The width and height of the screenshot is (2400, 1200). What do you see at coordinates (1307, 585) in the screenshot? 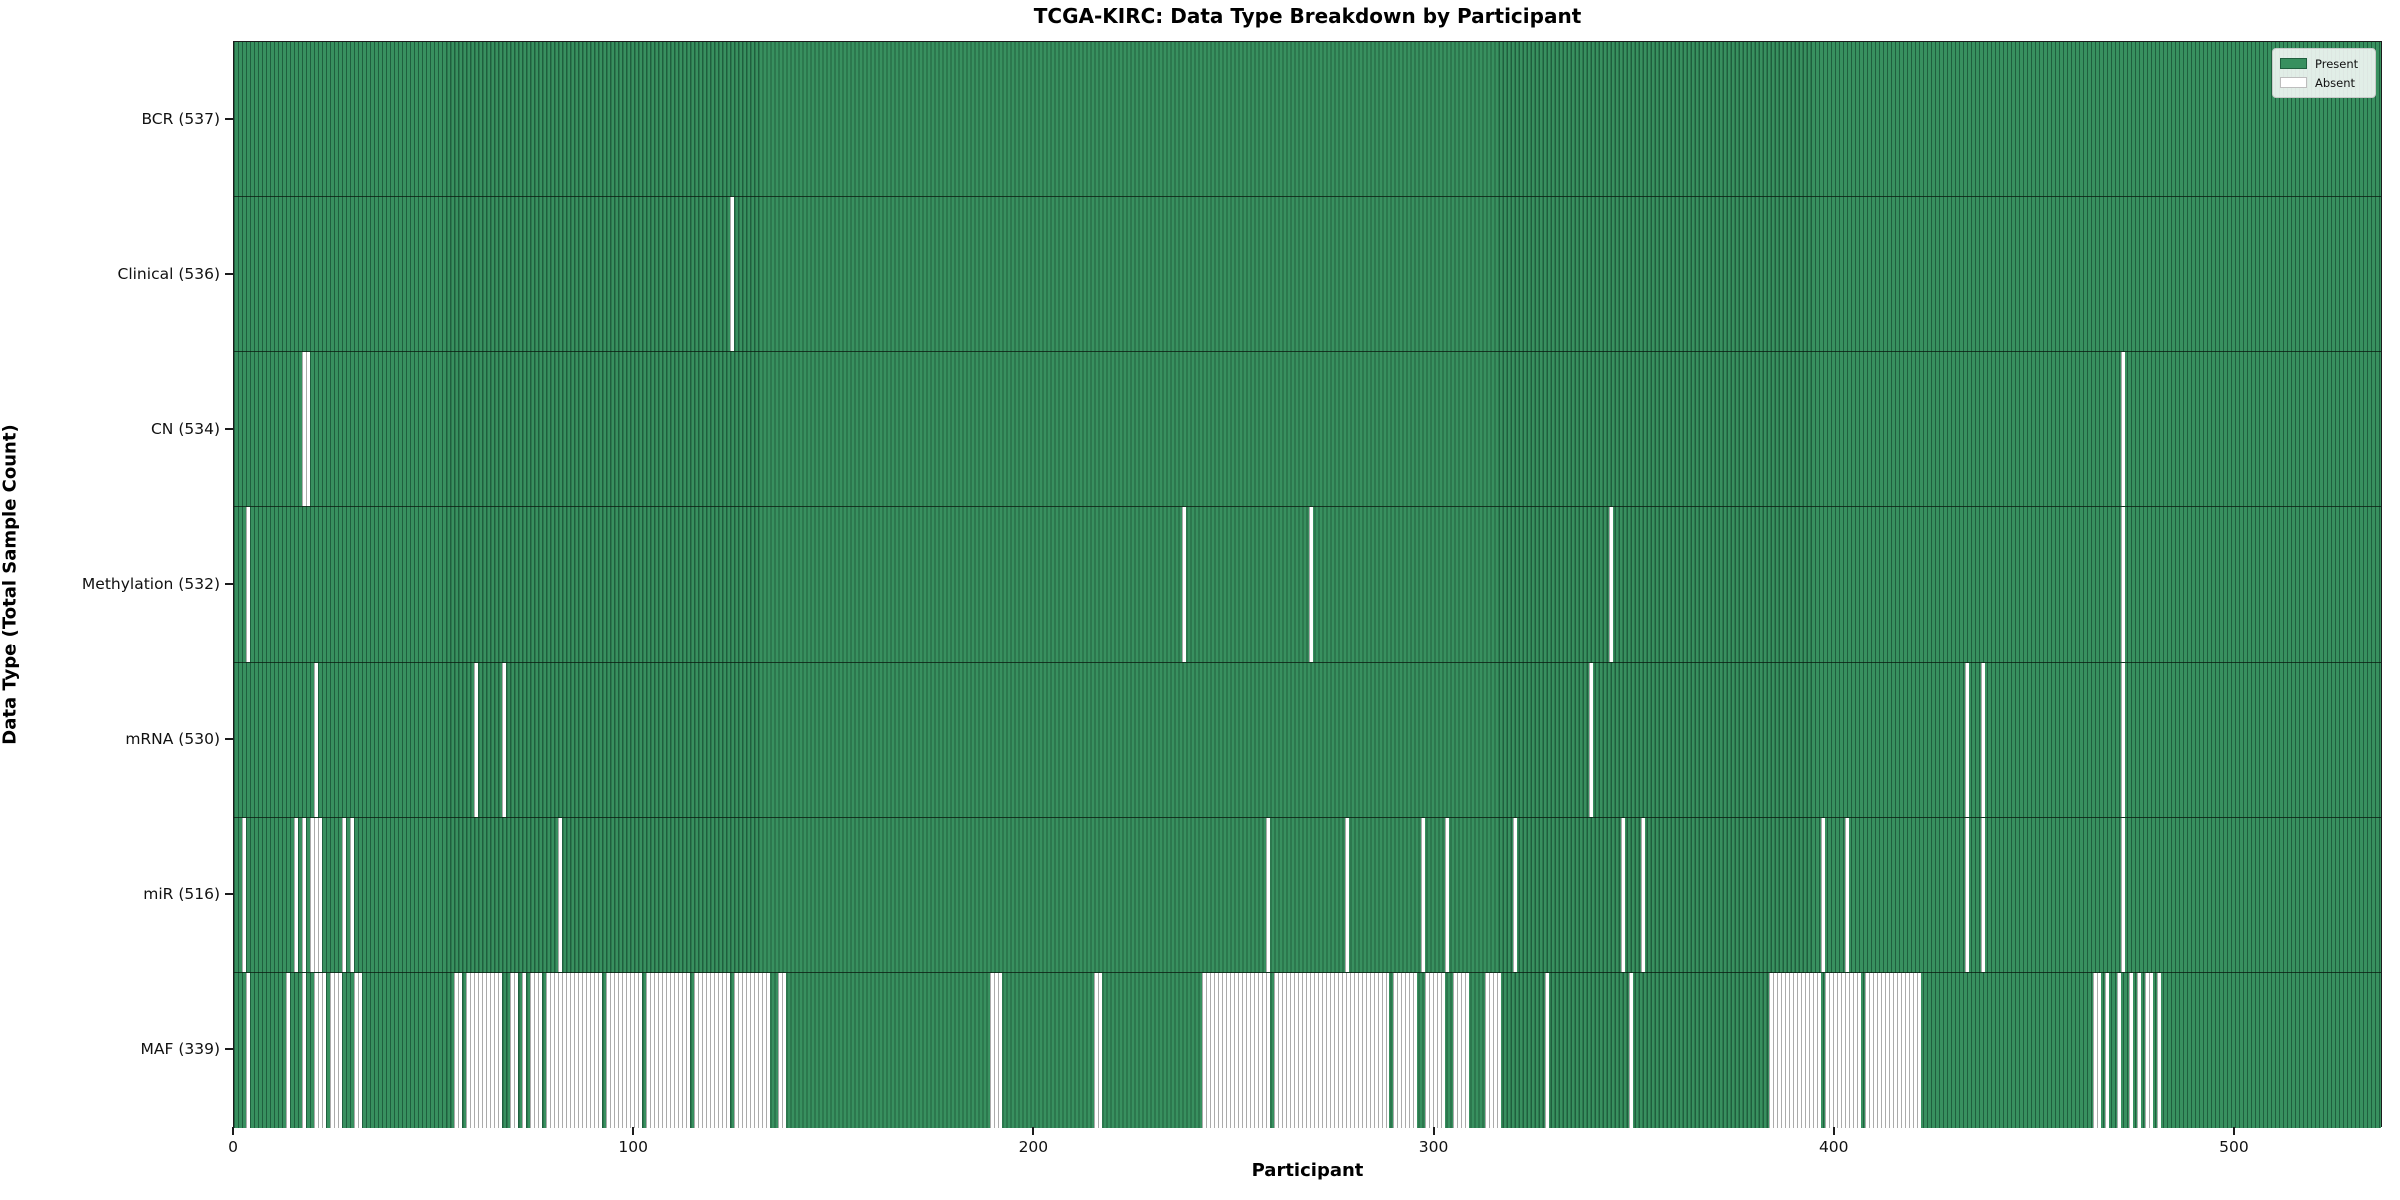
I see `row-methylation` at bounding box center [1307, 585].